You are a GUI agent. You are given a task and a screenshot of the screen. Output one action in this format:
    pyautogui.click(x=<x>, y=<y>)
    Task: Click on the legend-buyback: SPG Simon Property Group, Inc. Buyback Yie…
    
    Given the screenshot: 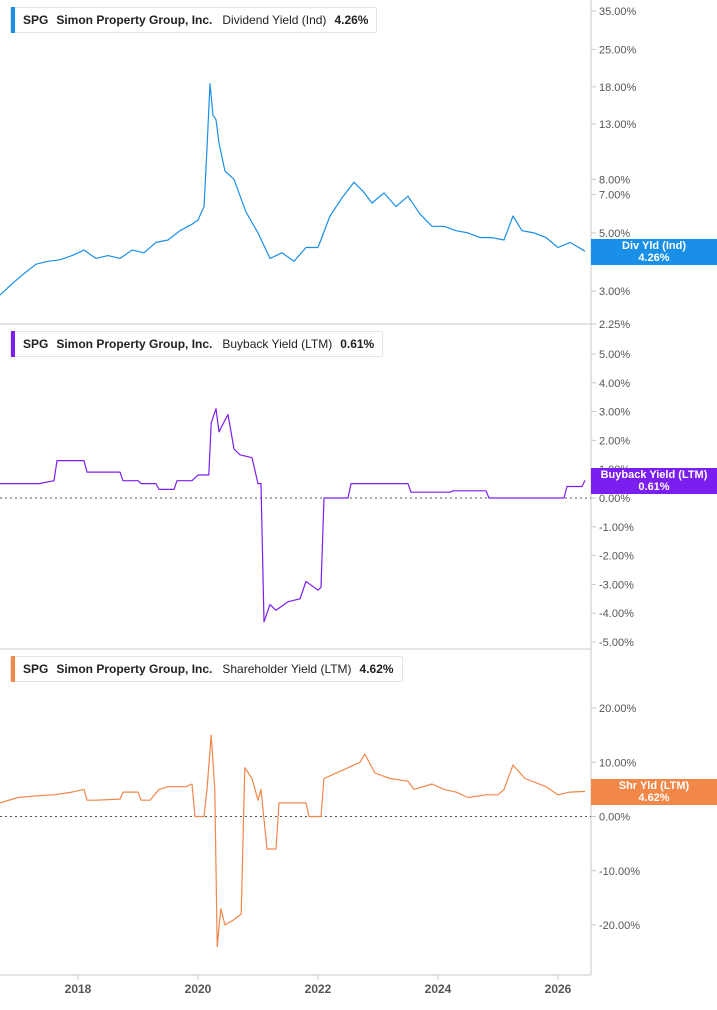 What is the action you would take?
    pyautogui.click(x=197, y=344)
    